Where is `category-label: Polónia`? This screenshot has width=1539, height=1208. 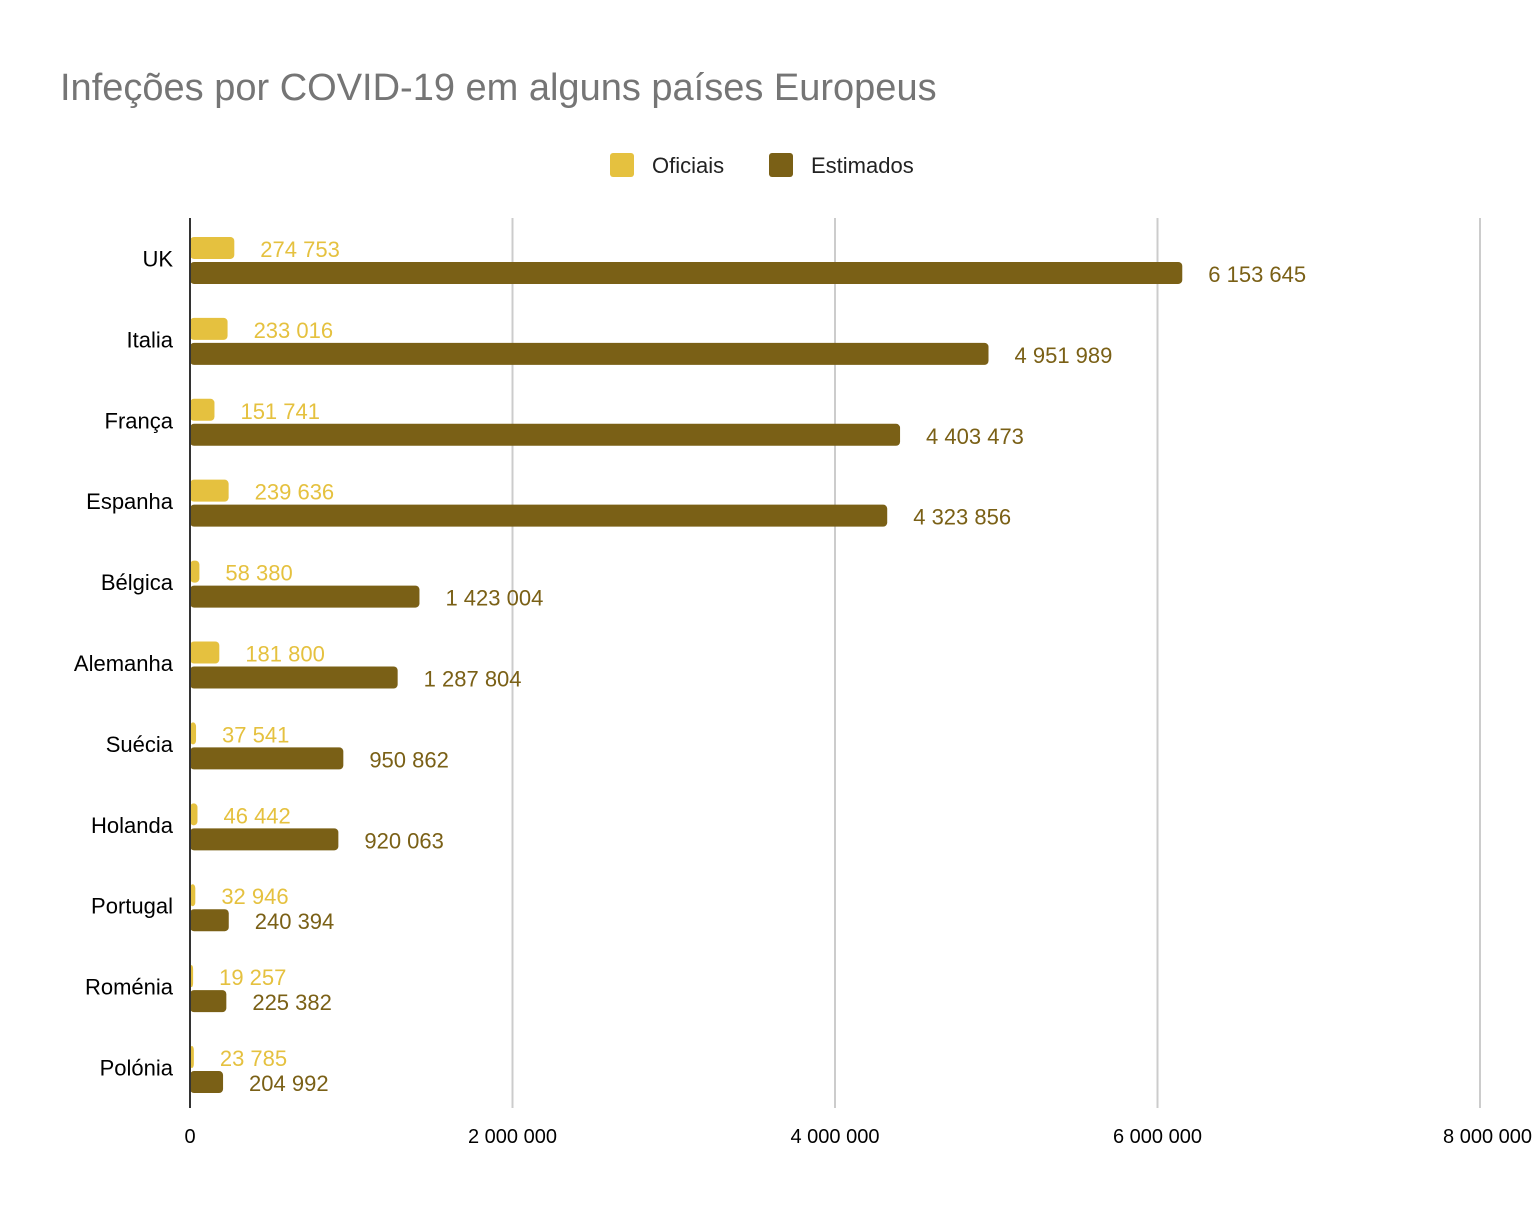 category-label: Polónia is located at coordinates (137, 1068).